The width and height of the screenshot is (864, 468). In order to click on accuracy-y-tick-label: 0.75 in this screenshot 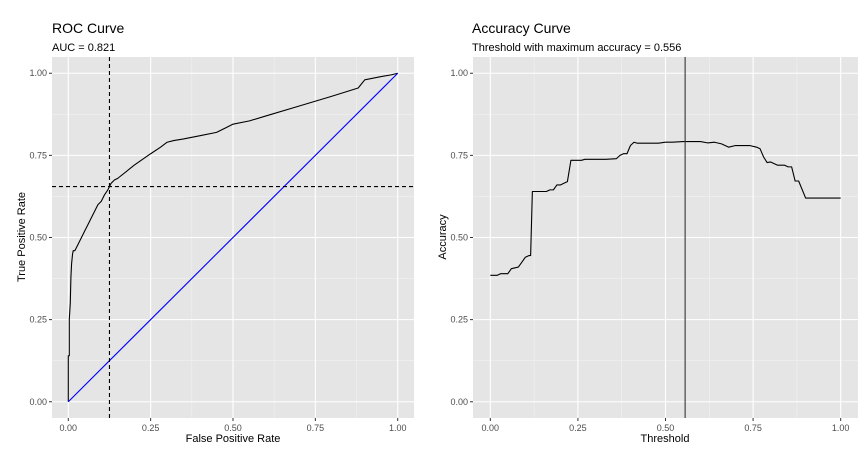, I will do `click(459, 155)`.